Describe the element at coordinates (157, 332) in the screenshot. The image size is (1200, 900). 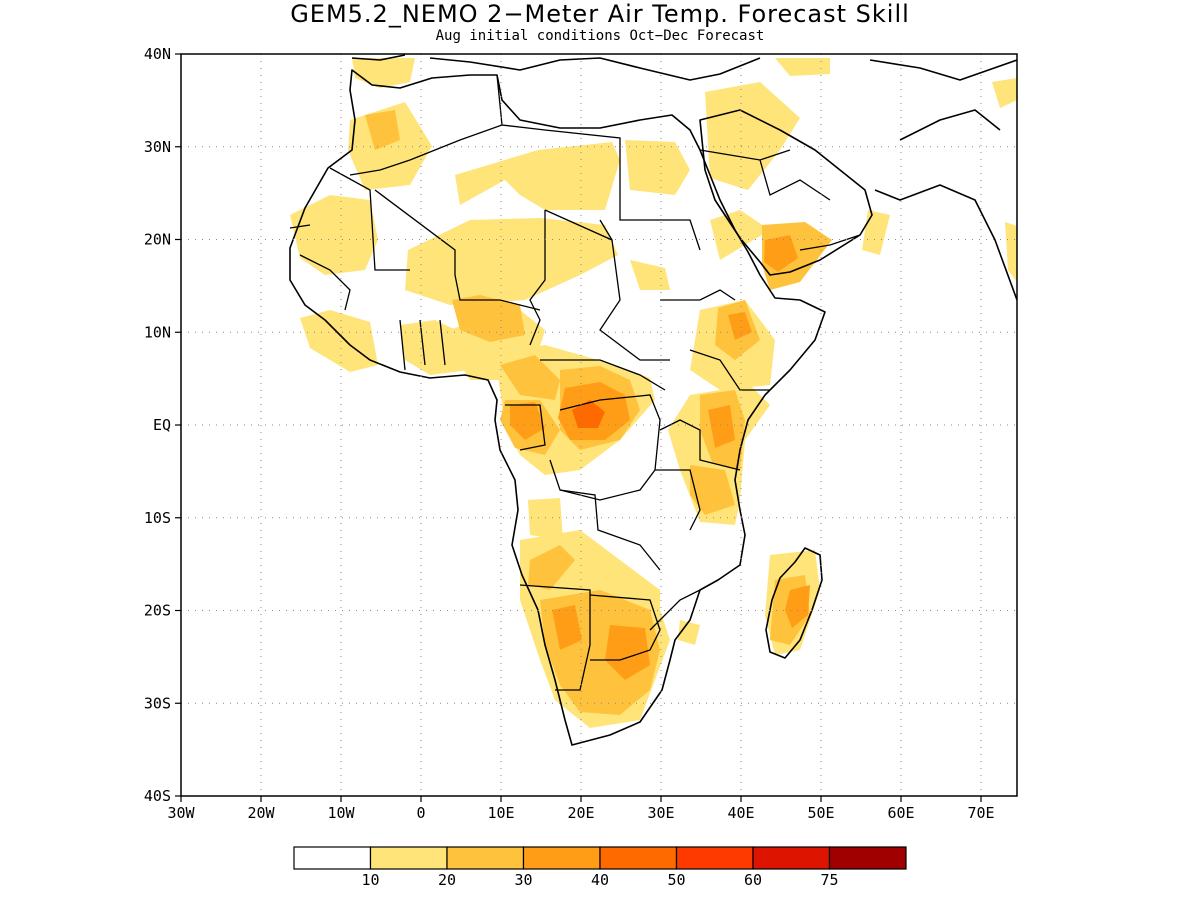
I see `lat-label: 10N` at that location.